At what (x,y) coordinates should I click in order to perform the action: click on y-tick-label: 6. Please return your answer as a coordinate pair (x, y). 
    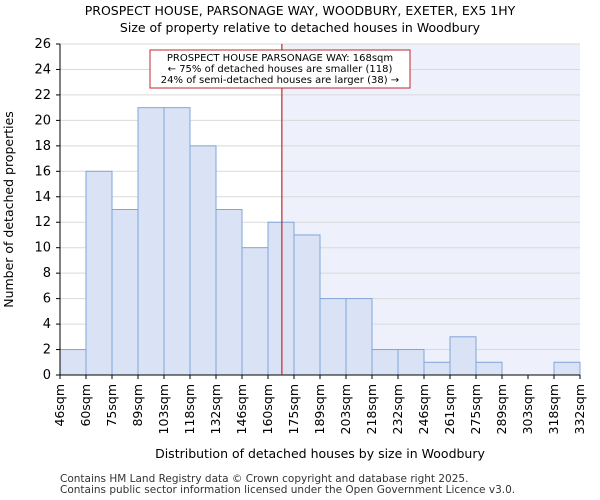
    Looking at the image, I should click on (47, 299).